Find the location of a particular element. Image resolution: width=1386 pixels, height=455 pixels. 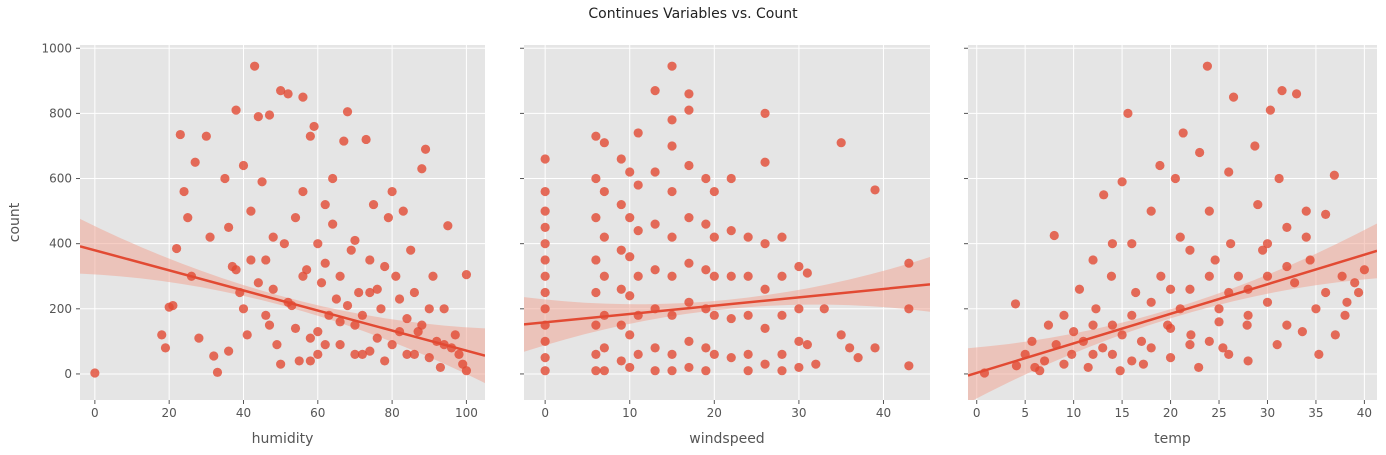

x-axis-label: humidity is located at coordinates (283, 439).